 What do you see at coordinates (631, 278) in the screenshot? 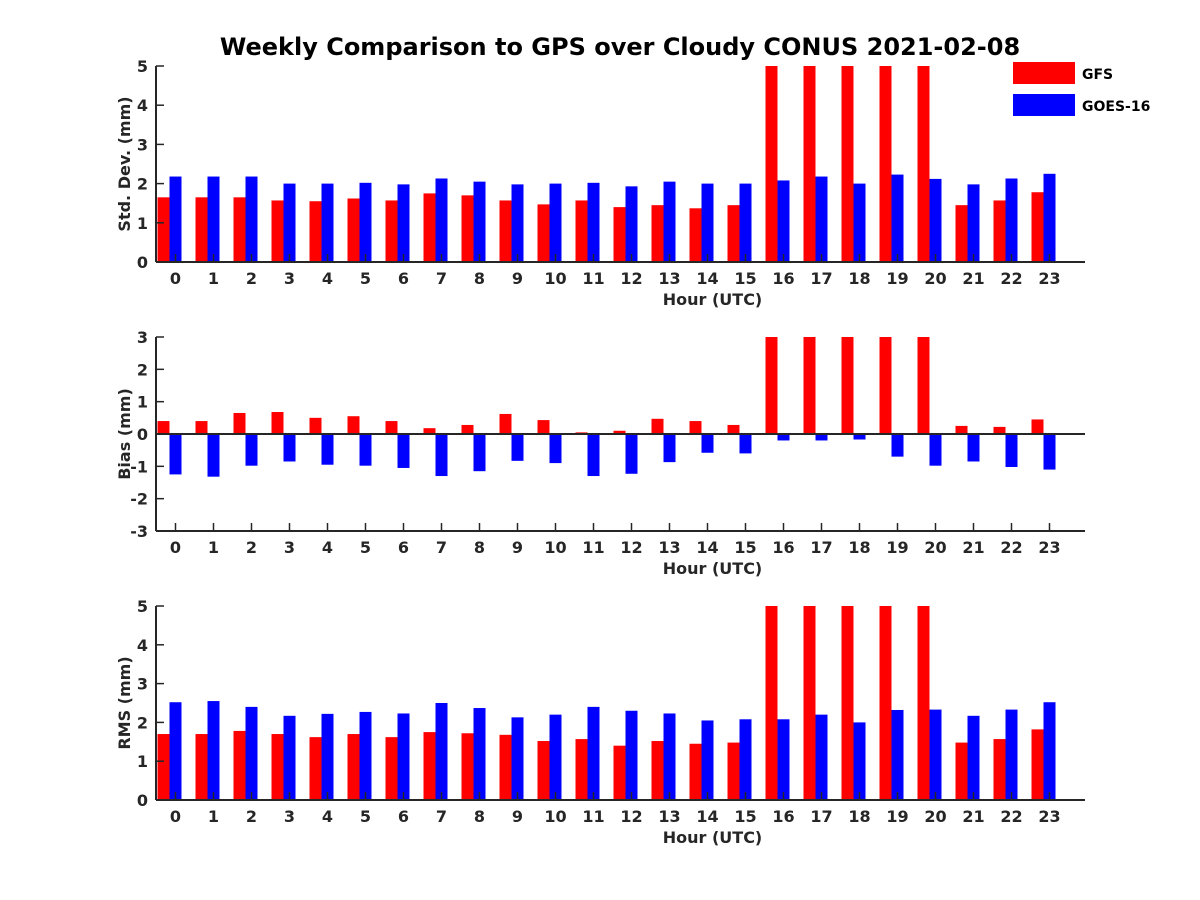
I see `x-tick-label-std-dev-mm: 12` at bounding box center [631, 278].